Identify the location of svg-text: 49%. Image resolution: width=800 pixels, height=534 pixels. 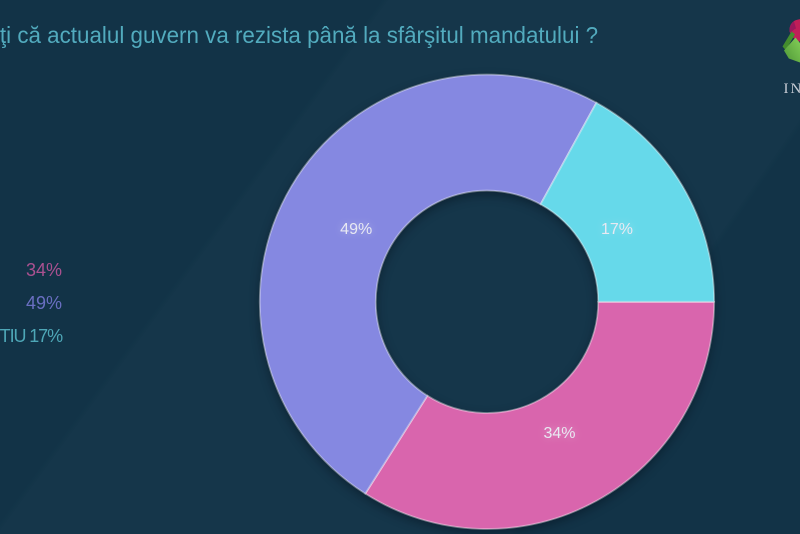
(356, 229).